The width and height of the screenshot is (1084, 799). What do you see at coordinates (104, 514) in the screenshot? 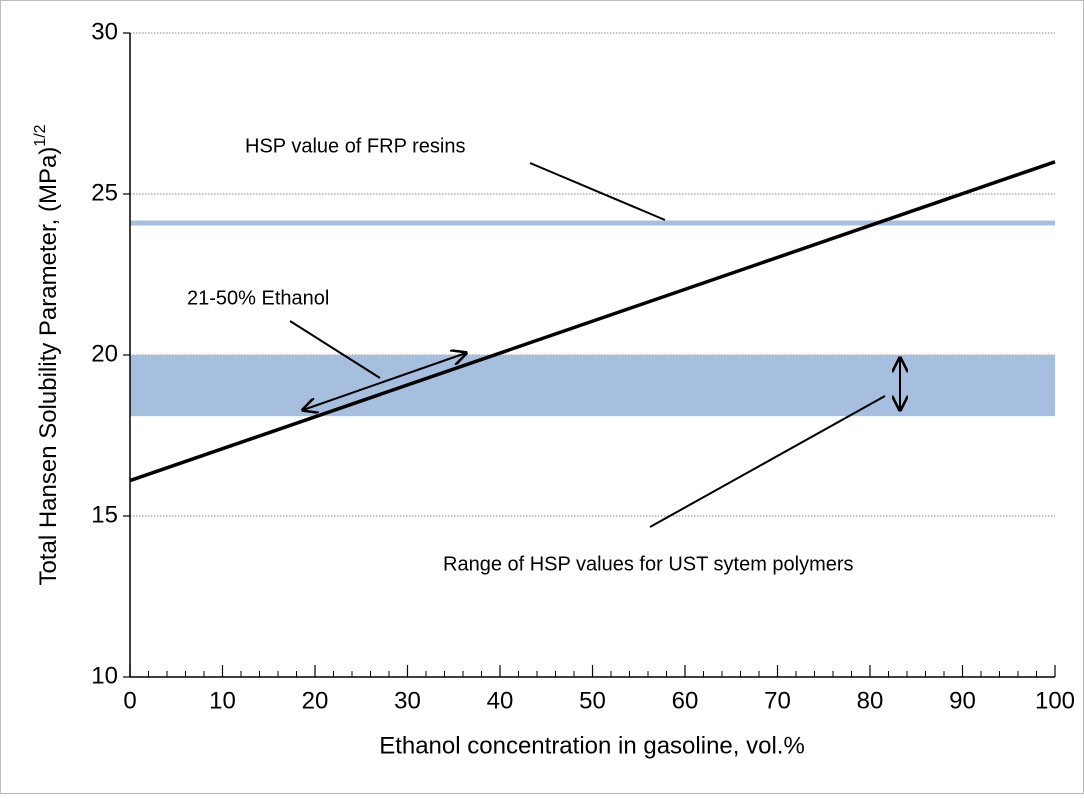
I see `y-tick-label: 15` at bounding box center [104, 514].